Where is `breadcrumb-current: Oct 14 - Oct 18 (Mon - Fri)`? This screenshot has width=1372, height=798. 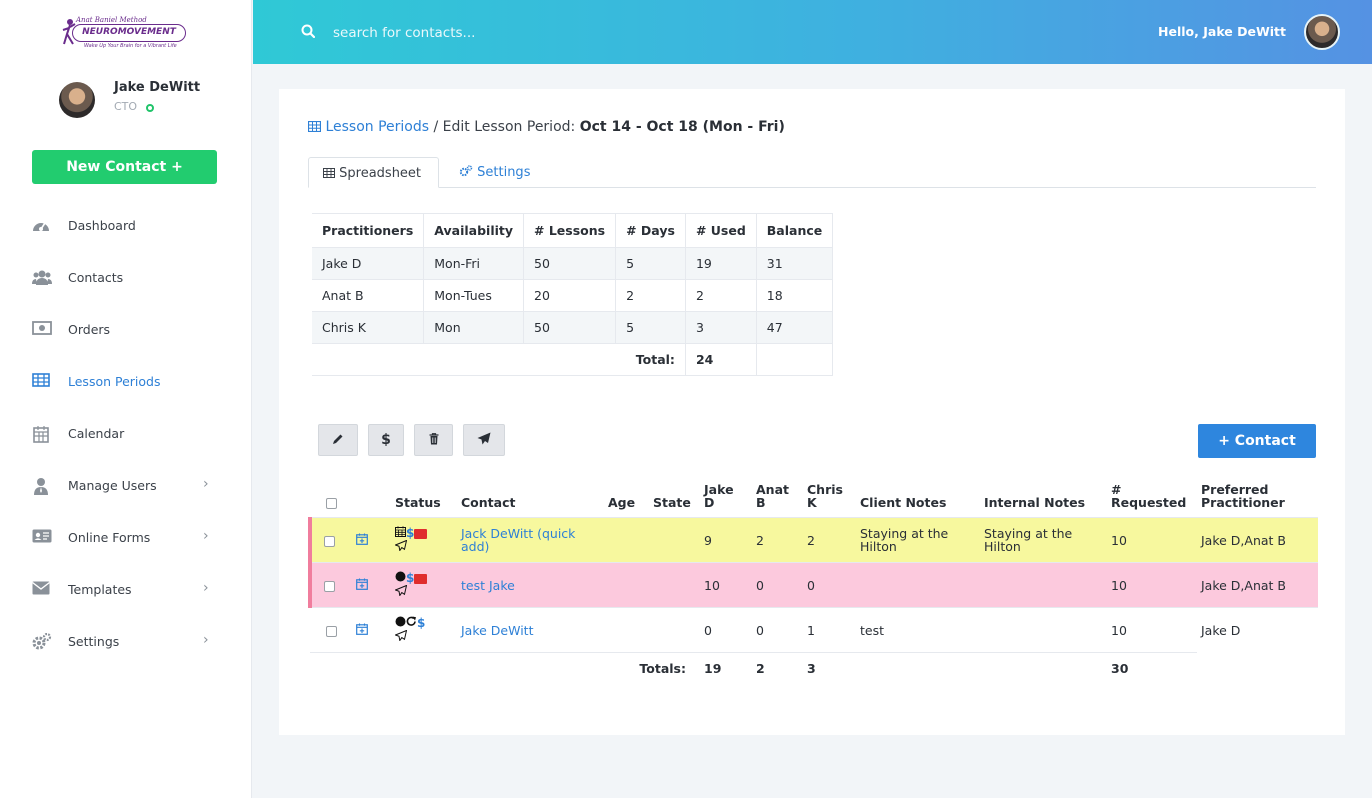 breadcrumb-current: Oct 14 - Oct 18 (Mon - Fri) is located at coordinates (682, 127).